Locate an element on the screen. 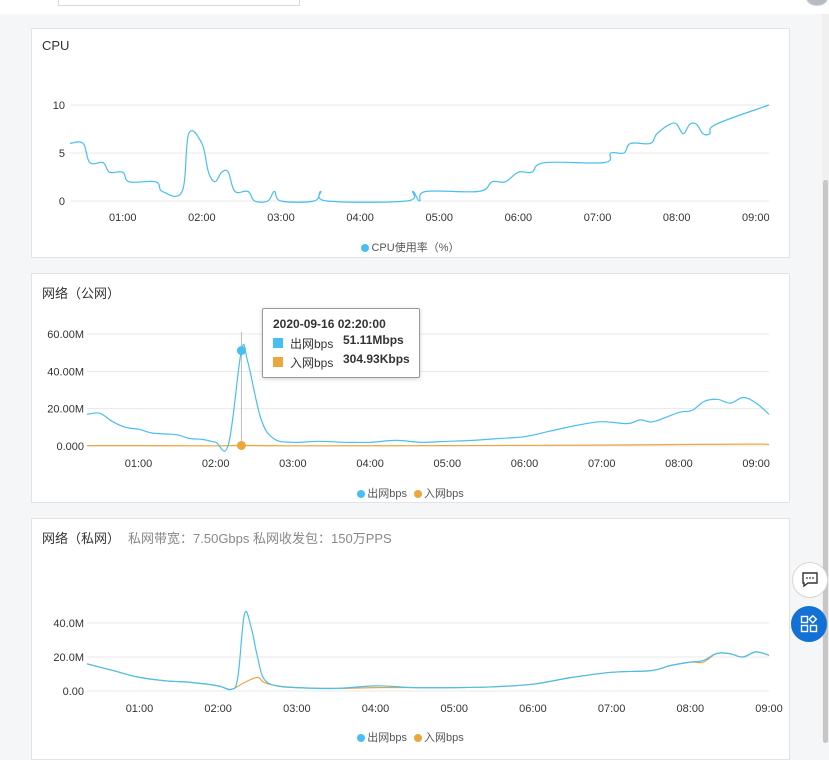 Image resolution: width=829 pixels, height=760 pixels. y-tick-label: 0.00 is located at coordinates (73, 692).